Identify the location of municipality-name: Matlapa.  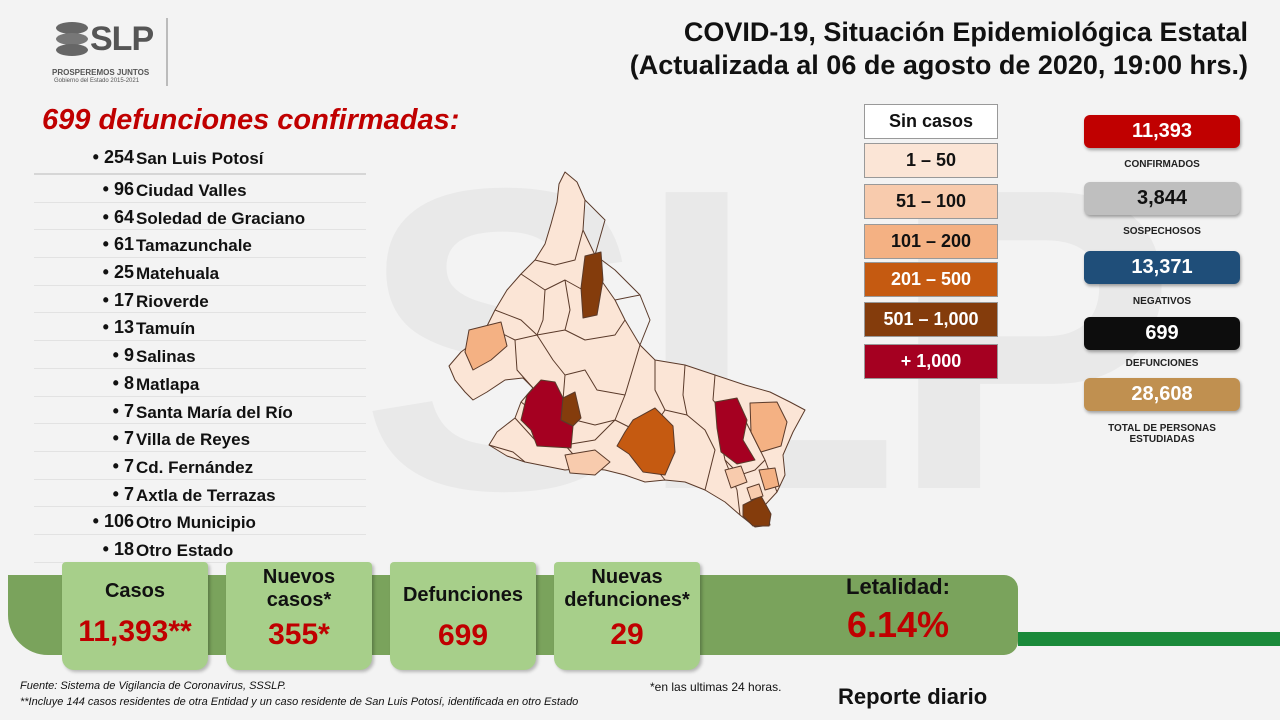
(167, 385).